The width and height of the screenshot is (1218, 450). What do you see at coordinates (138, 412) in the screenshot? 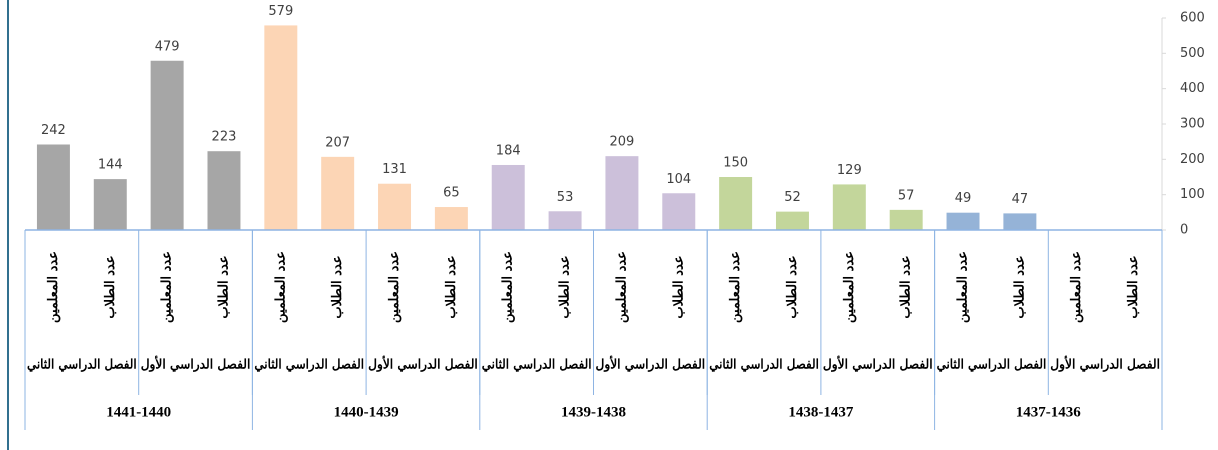
I see `year-label: 1441-1440` at bounding box center [138, 412].